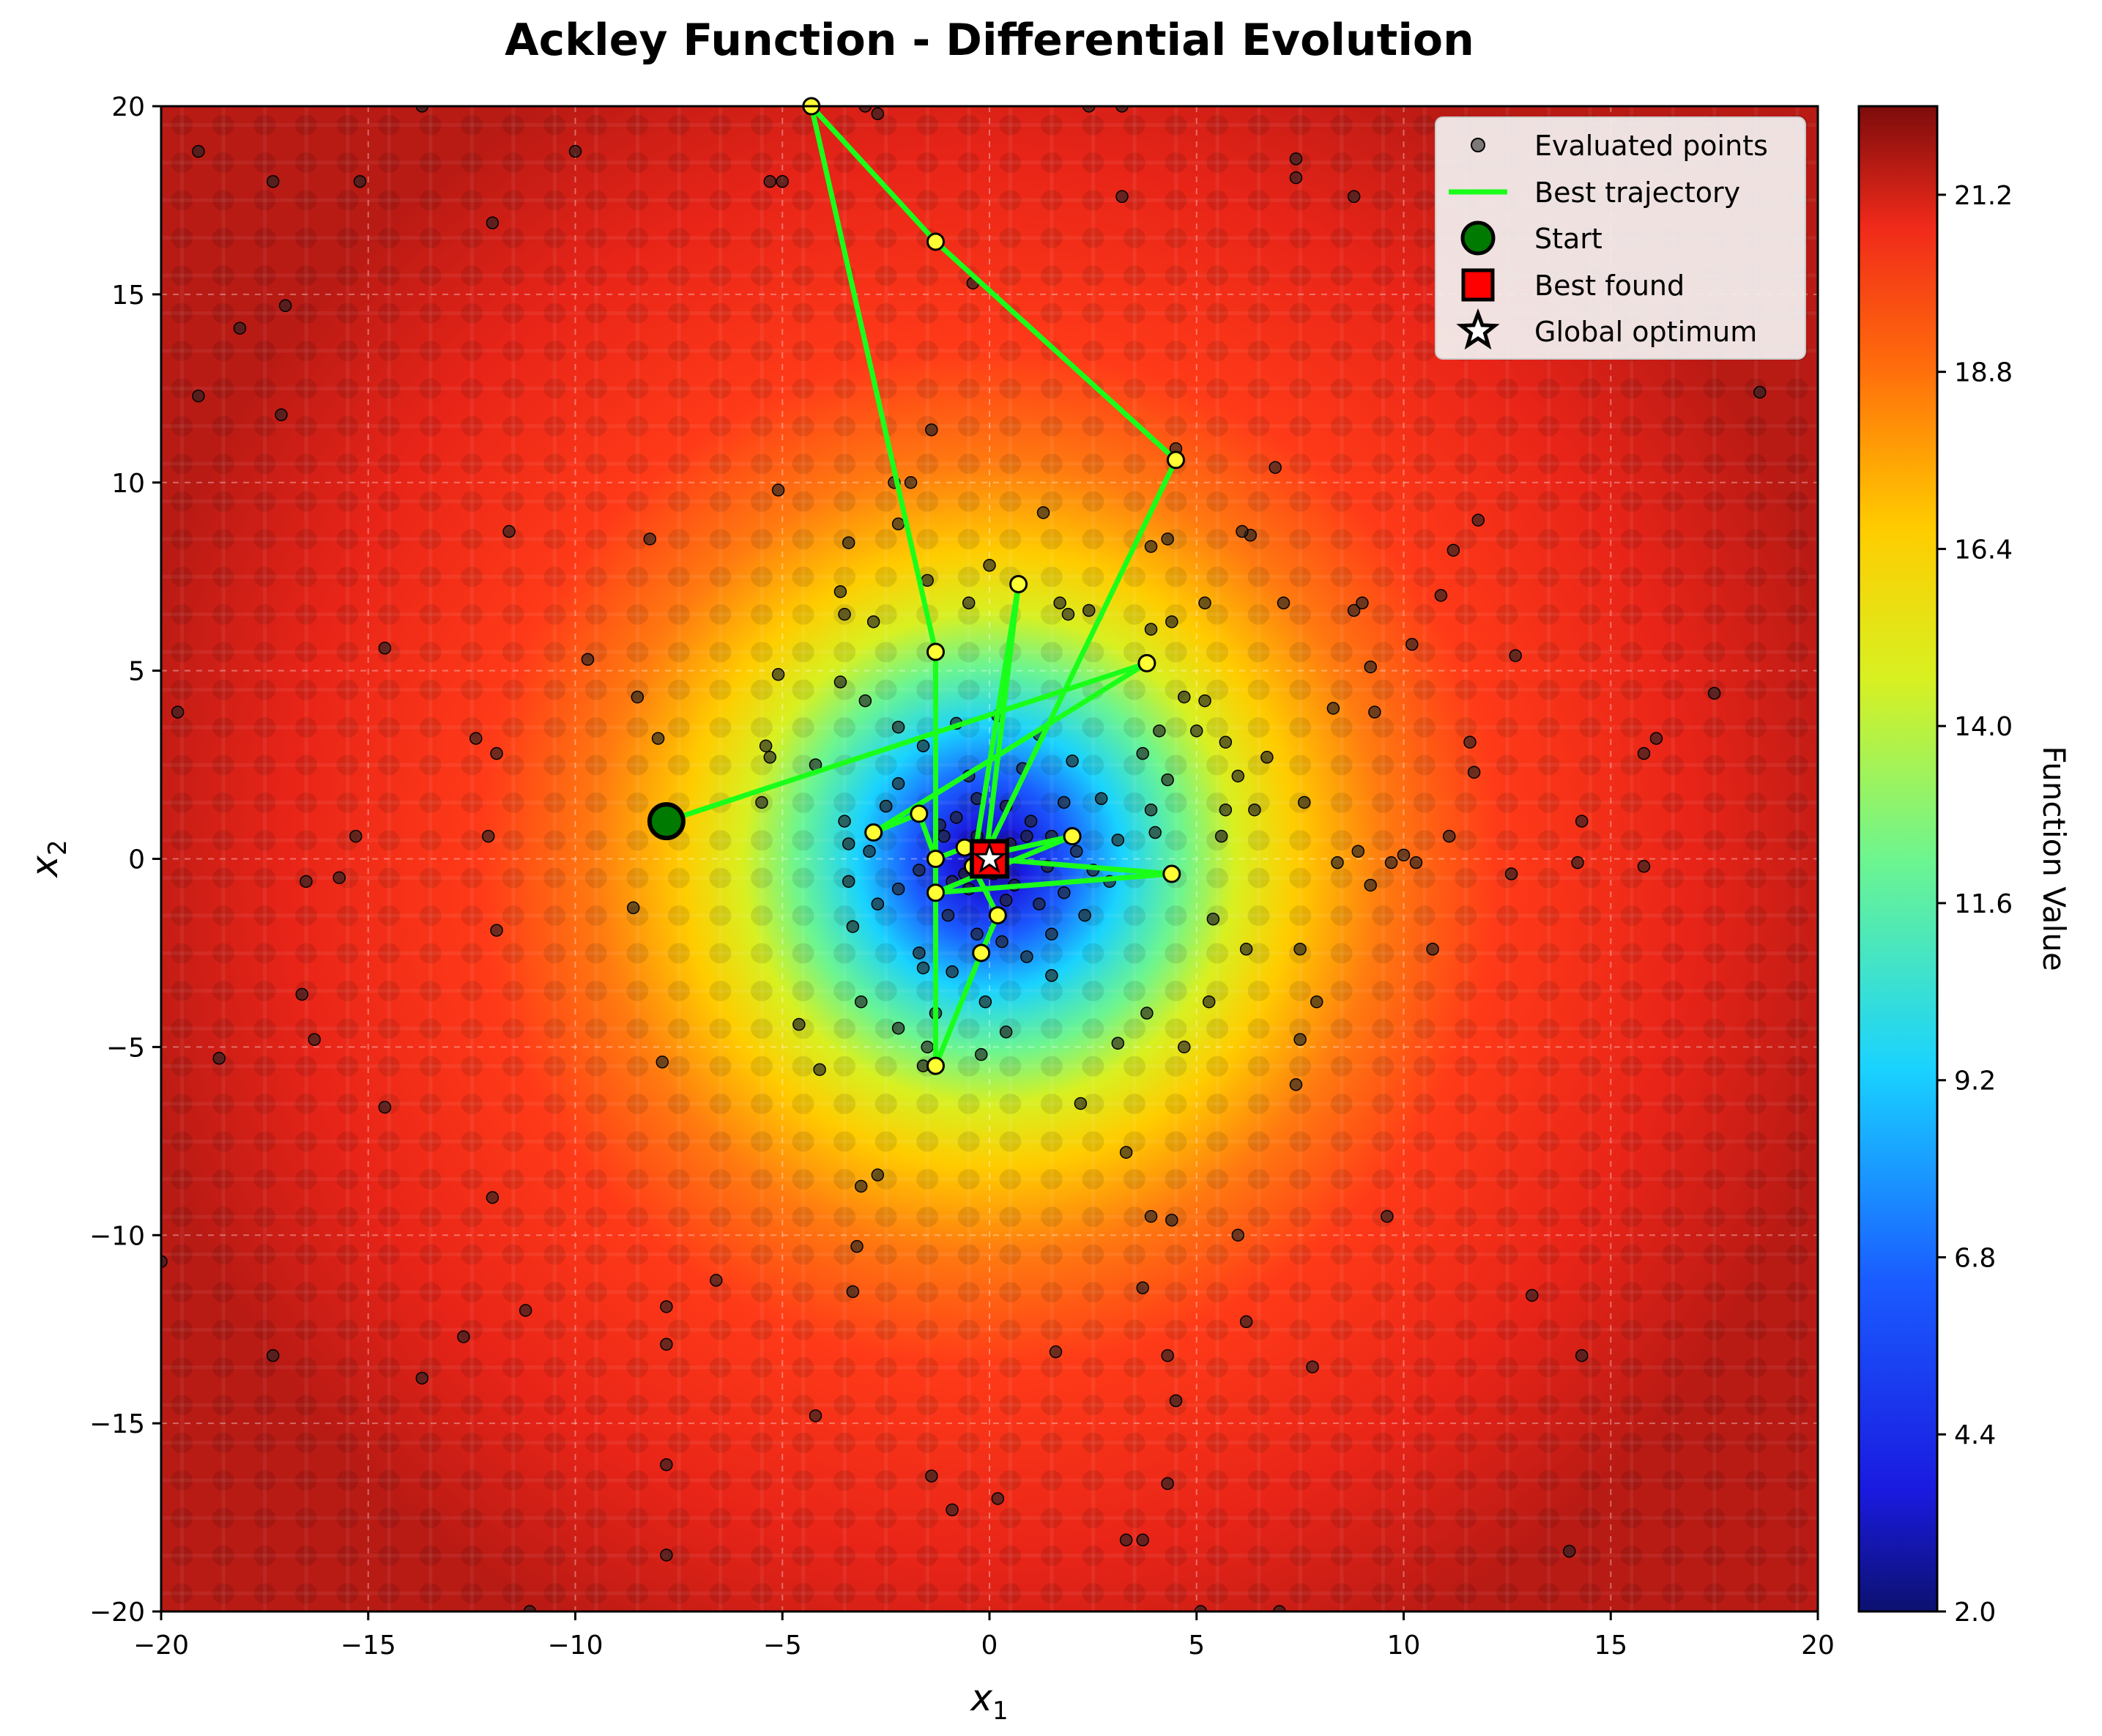 The width and height of the screenshot is (2102, 1736). Describe the element at coordinates (1651, 146) in the screenshot. I see `legend-label-evaluated: Evaluated points` at that location.